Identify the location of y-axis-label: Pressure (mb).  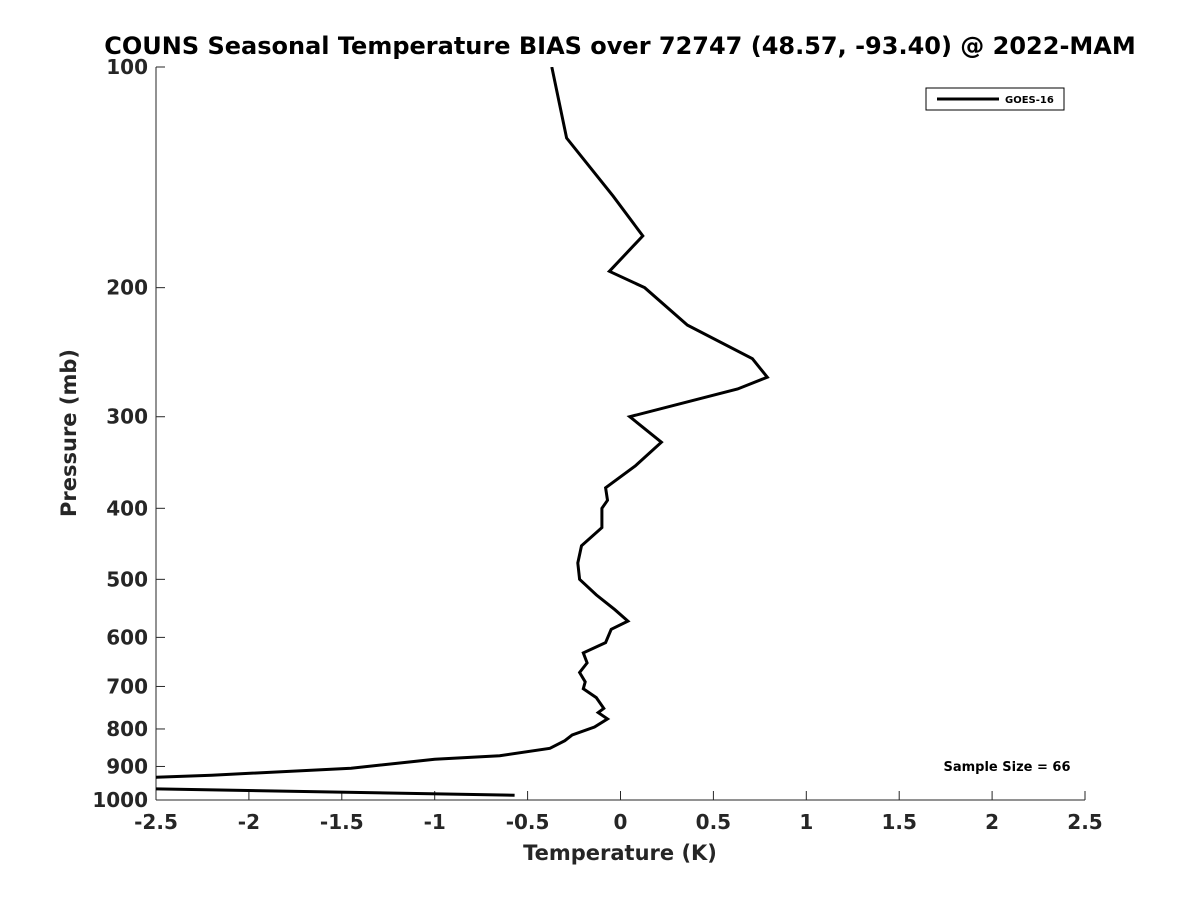
(69, 433).